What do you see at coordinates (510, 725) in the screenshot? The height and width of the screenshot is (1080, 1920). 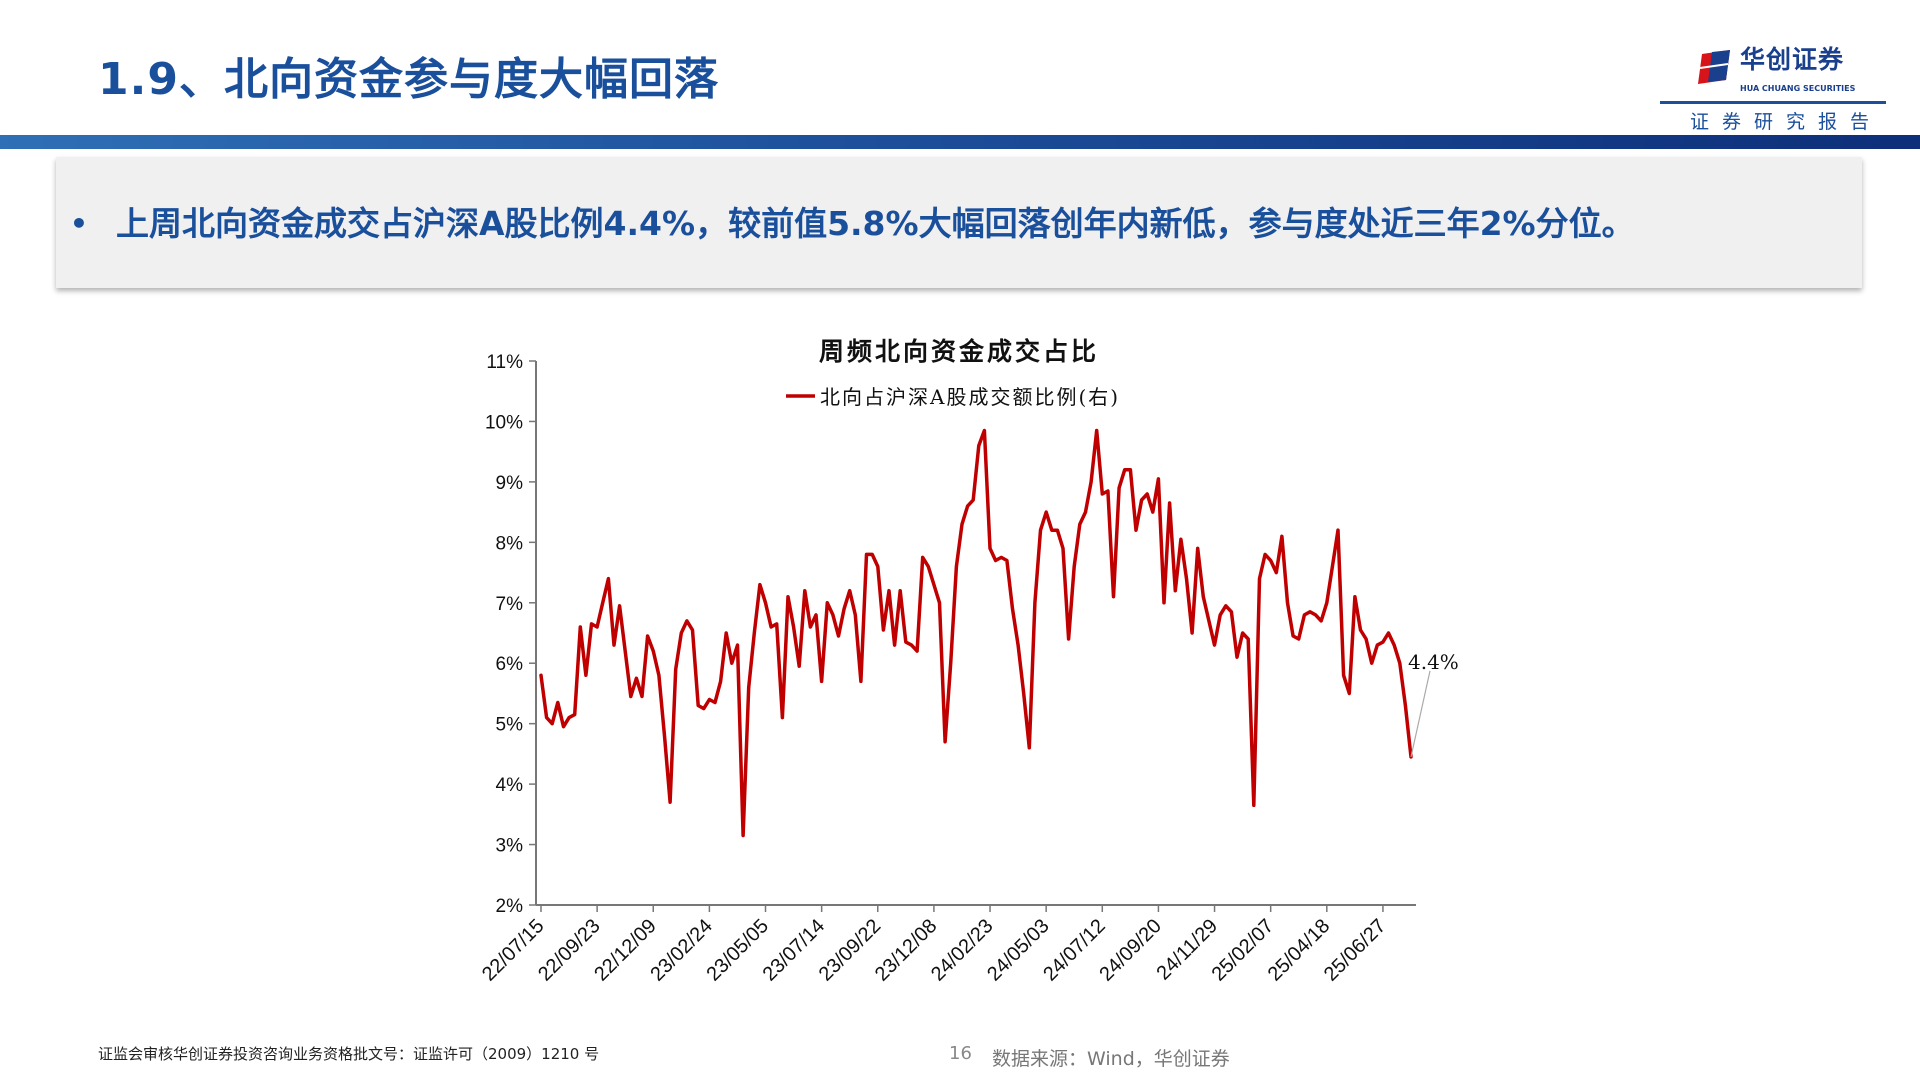 I see `y-tick-label: 5%` at bounding box center [510, 725].